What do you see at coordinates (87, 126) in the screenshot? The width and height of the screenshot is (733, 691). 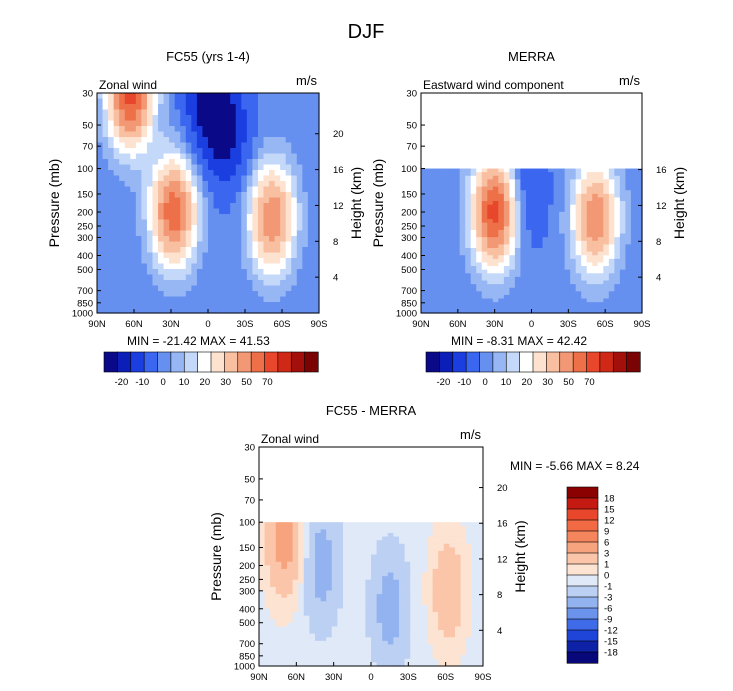 I see `y-tick-label: 50` at bounding box center [87, 126].